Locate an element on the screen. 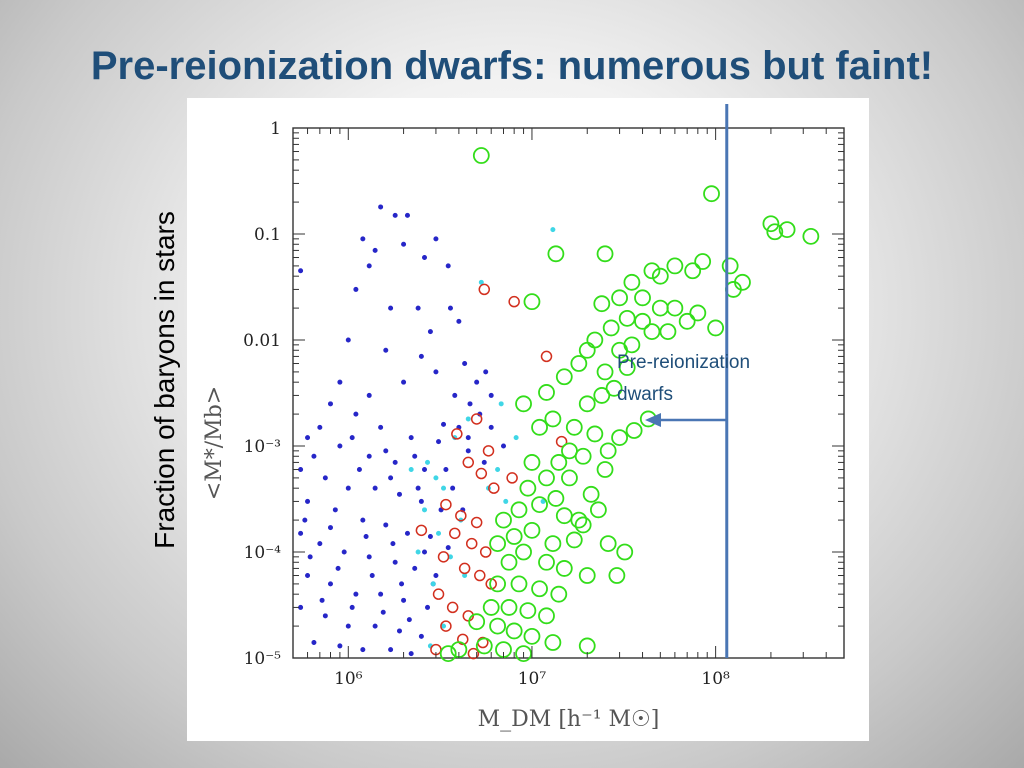 The width and height of the screenshot is (1024, 768). x-tick-label: 10⁸ is located at coordinates (715, 679).